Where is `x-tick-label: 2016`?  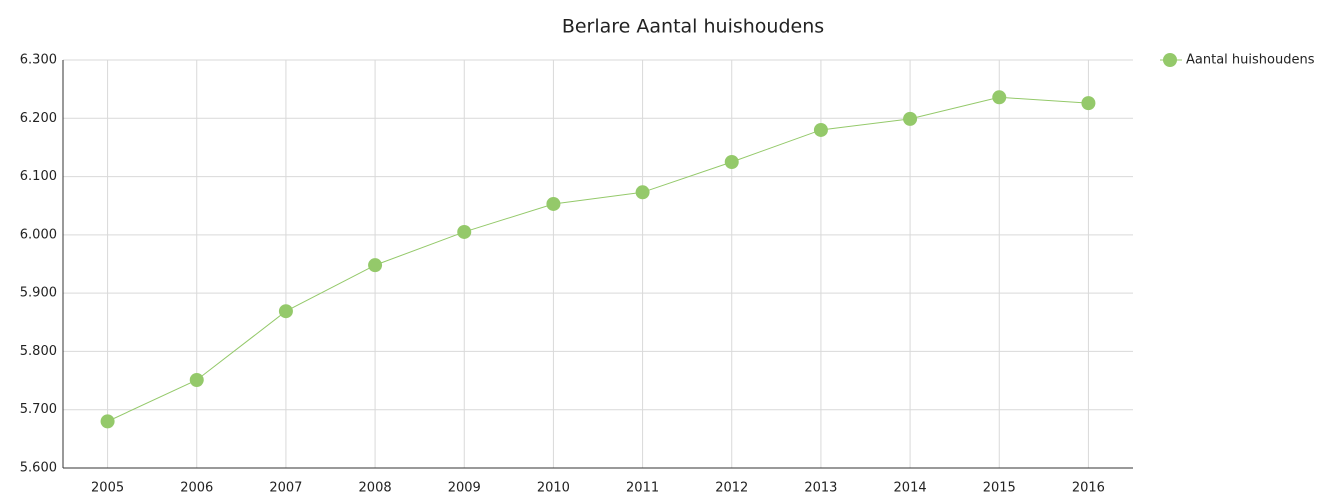
x-tick-label: 2016 is located at coordinates (1088, 488).